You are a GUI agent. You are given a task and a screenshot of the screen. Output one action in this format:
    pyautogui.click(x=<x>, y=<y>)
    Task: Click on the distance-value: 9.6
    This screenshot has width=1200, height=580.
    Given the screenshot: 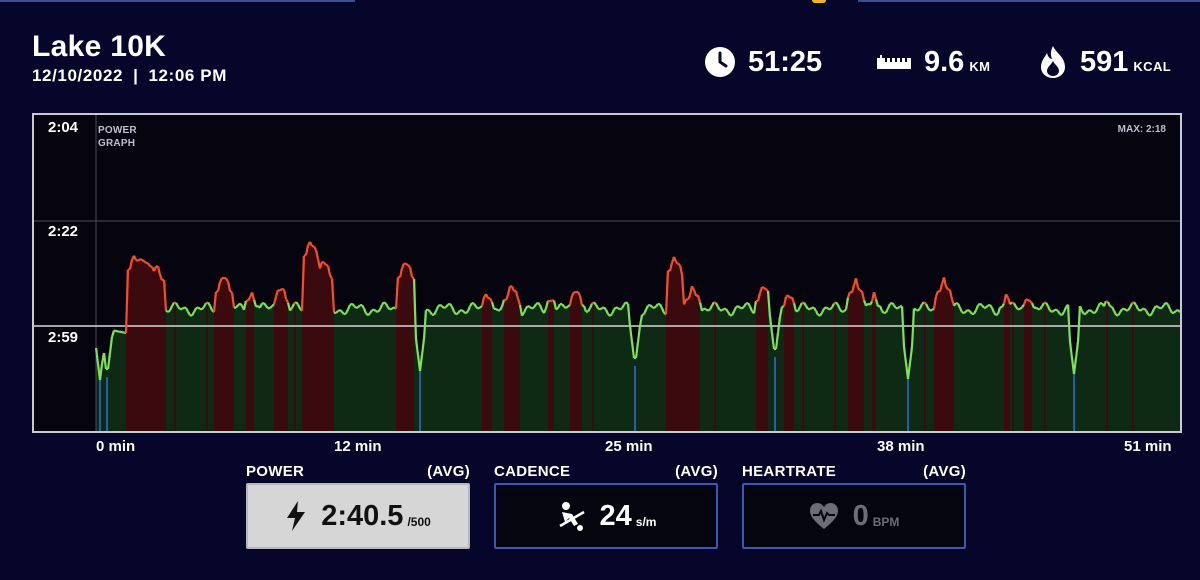 What is the action you would take?
    pyautogui.click(x=944, y=61)
    